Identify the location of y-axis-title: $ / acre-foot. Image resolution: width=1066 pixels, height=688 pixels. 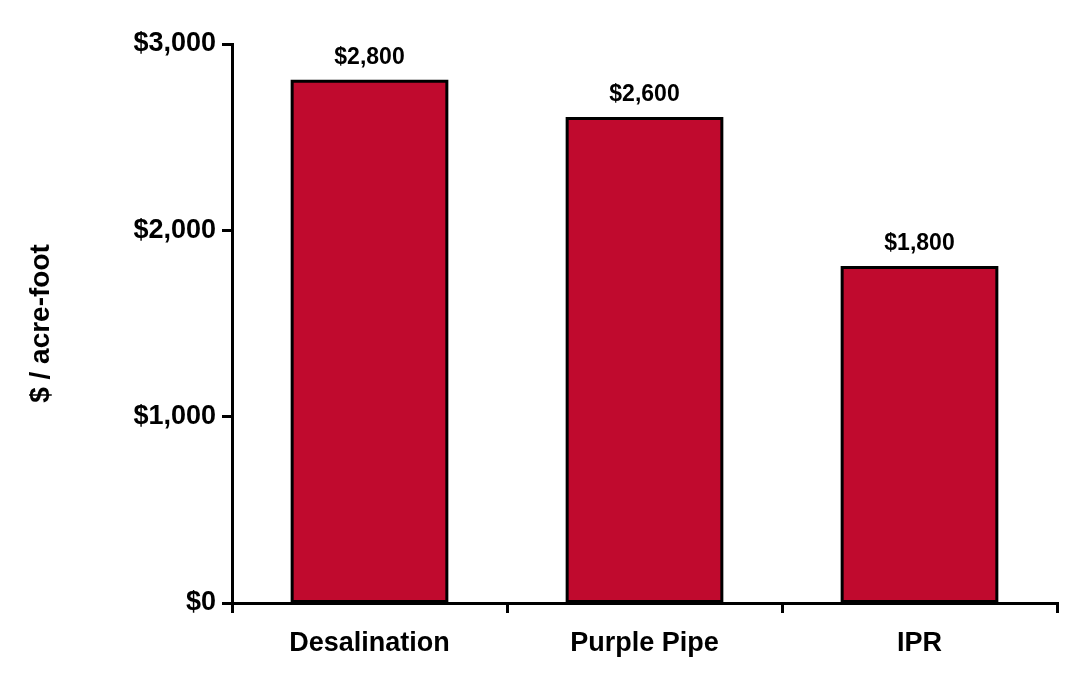
(39, 323).